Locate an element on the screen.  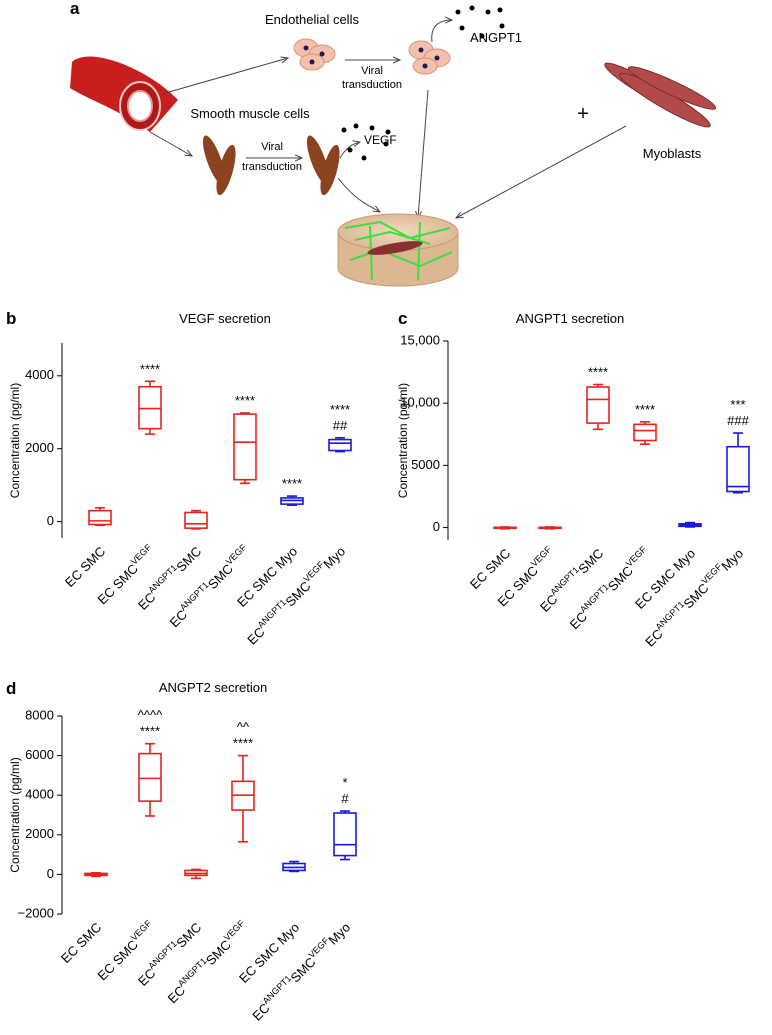
label: ANGPT1 is located at coordinates (496, 37).